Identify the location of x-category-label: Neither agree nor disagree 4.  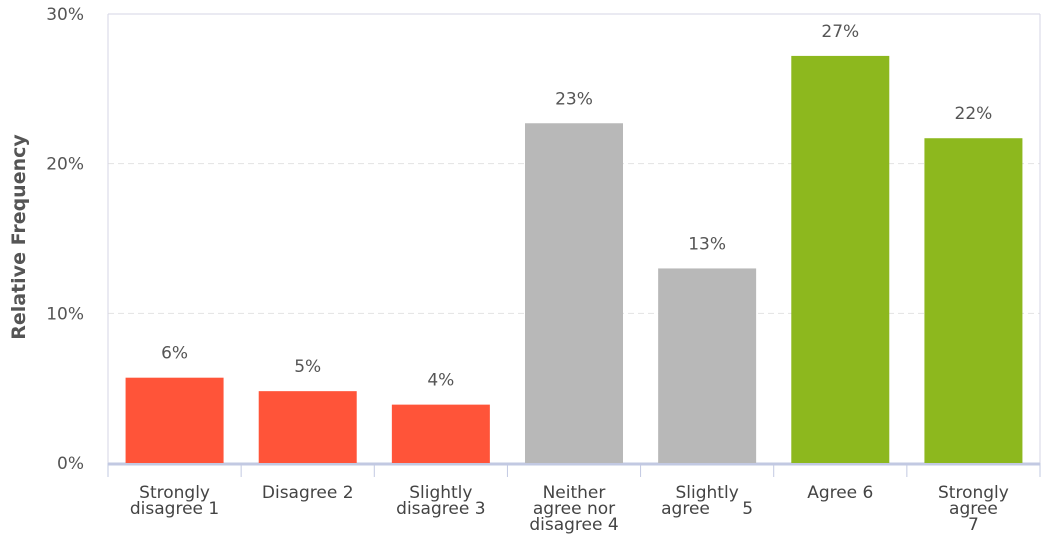
(573, 509).